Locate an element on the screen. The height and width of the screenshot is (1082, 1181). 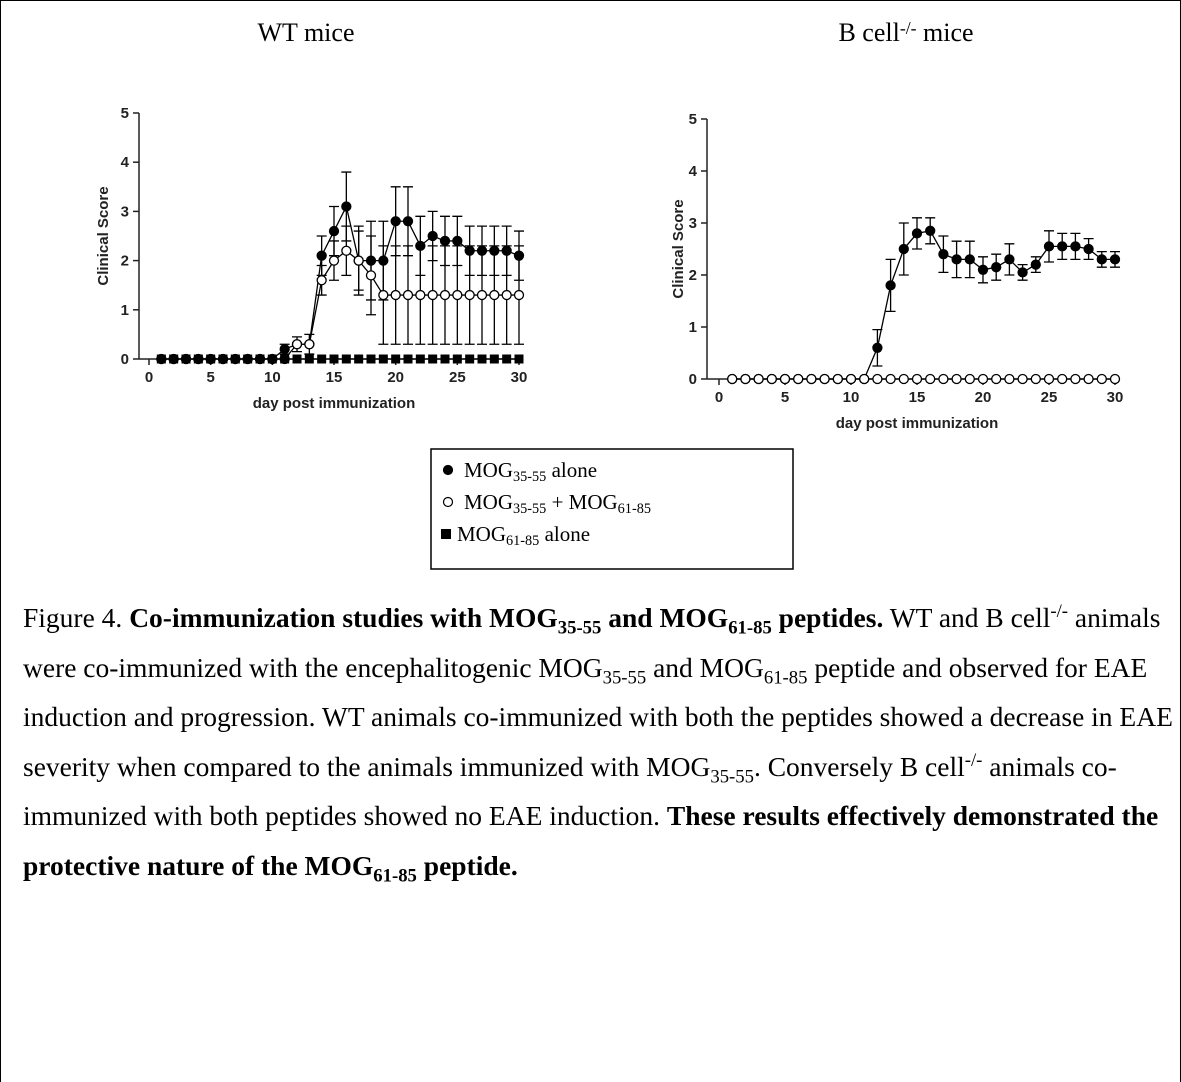
y-tick-label: 4 is located at coordinates (125, 162).